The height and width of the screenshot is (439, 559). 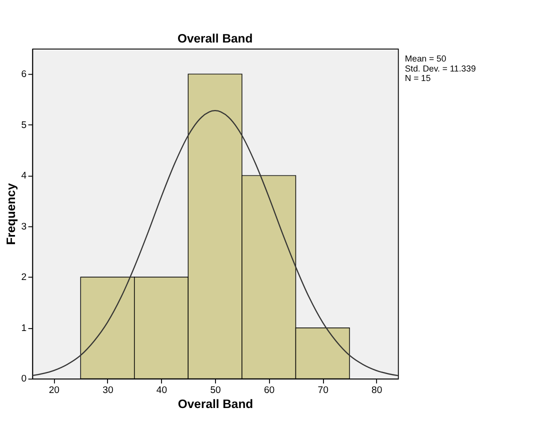 What do you see at coordinates (215, 39) in the screenshot?
I see `chart-title: Overall Band` at bounding box center [215, 39].